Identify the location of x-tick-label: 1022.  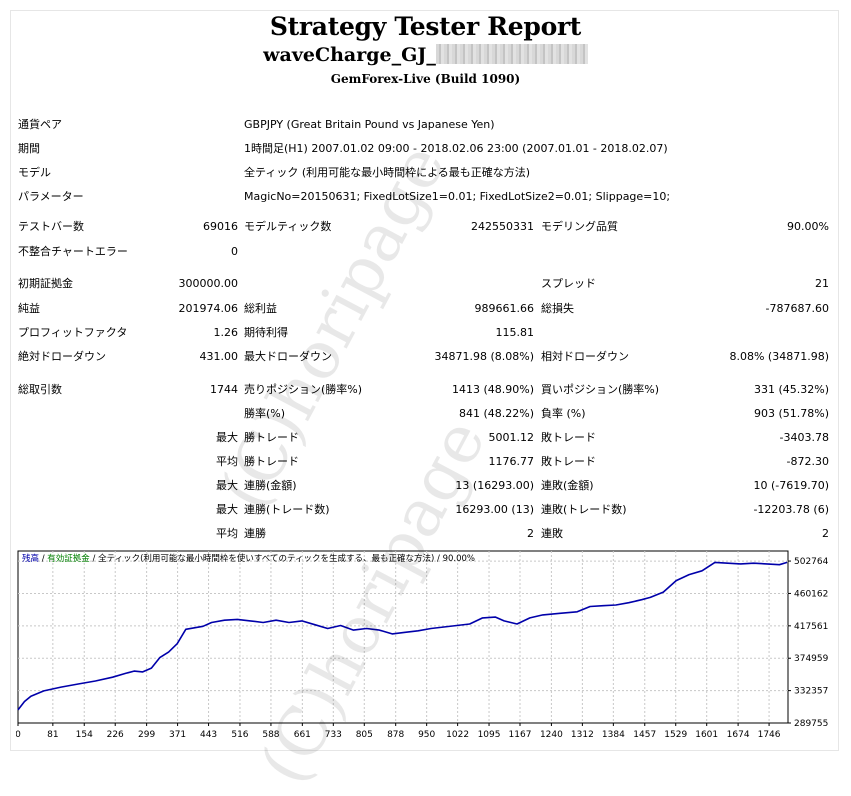
(457, 735).